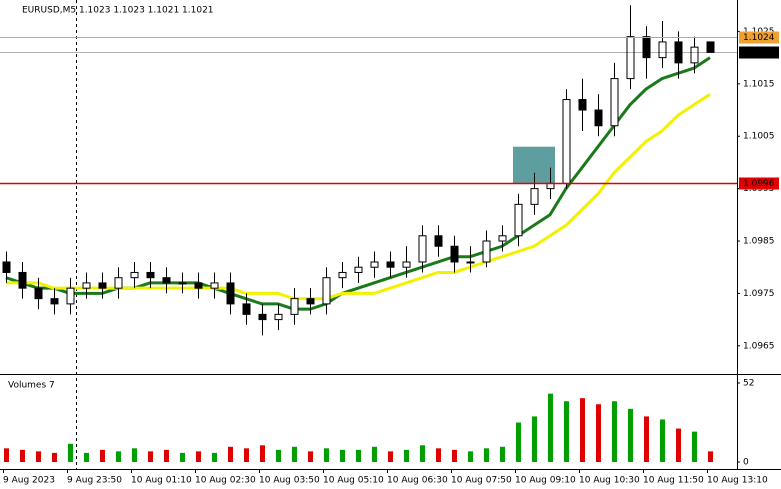  Describe the element at coordinates (417, 481) in the screenshot. I see `x-tick-label: 10 Aug 06:30` at that location.